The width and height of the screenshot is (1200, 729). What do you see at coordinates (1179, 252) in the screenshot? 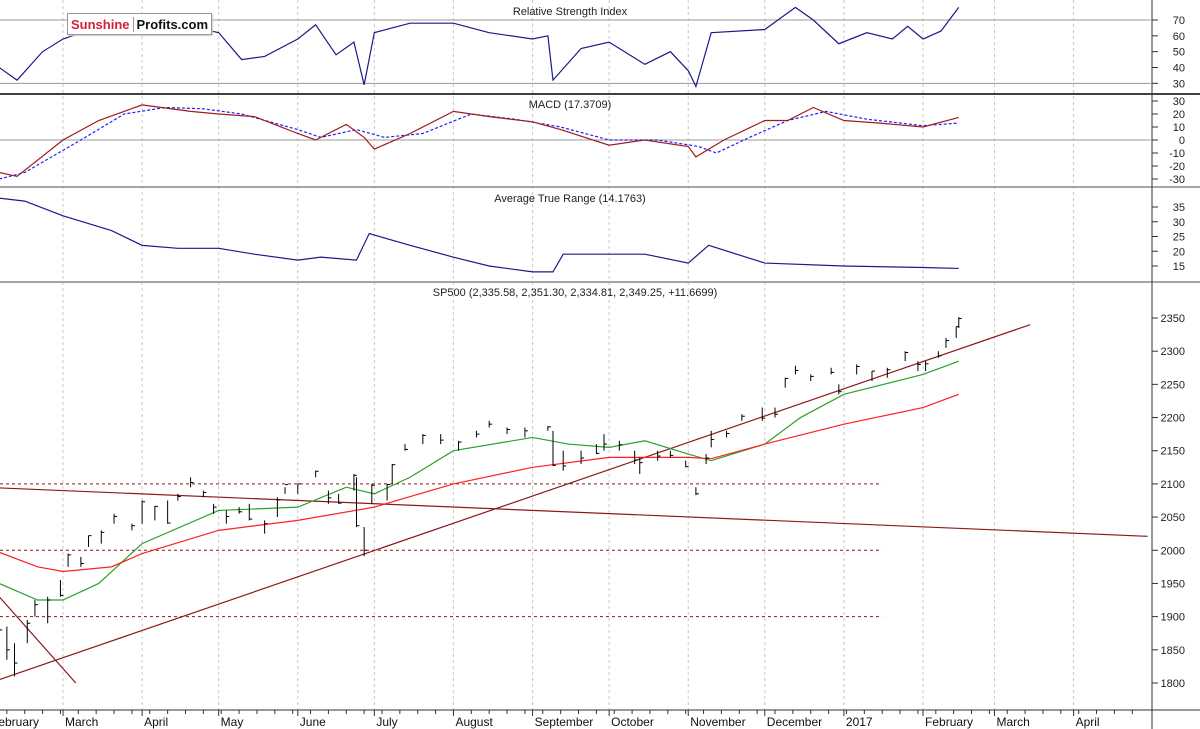
I see `atr-y-tick-label: 20` at bounding box center [1179, 252].